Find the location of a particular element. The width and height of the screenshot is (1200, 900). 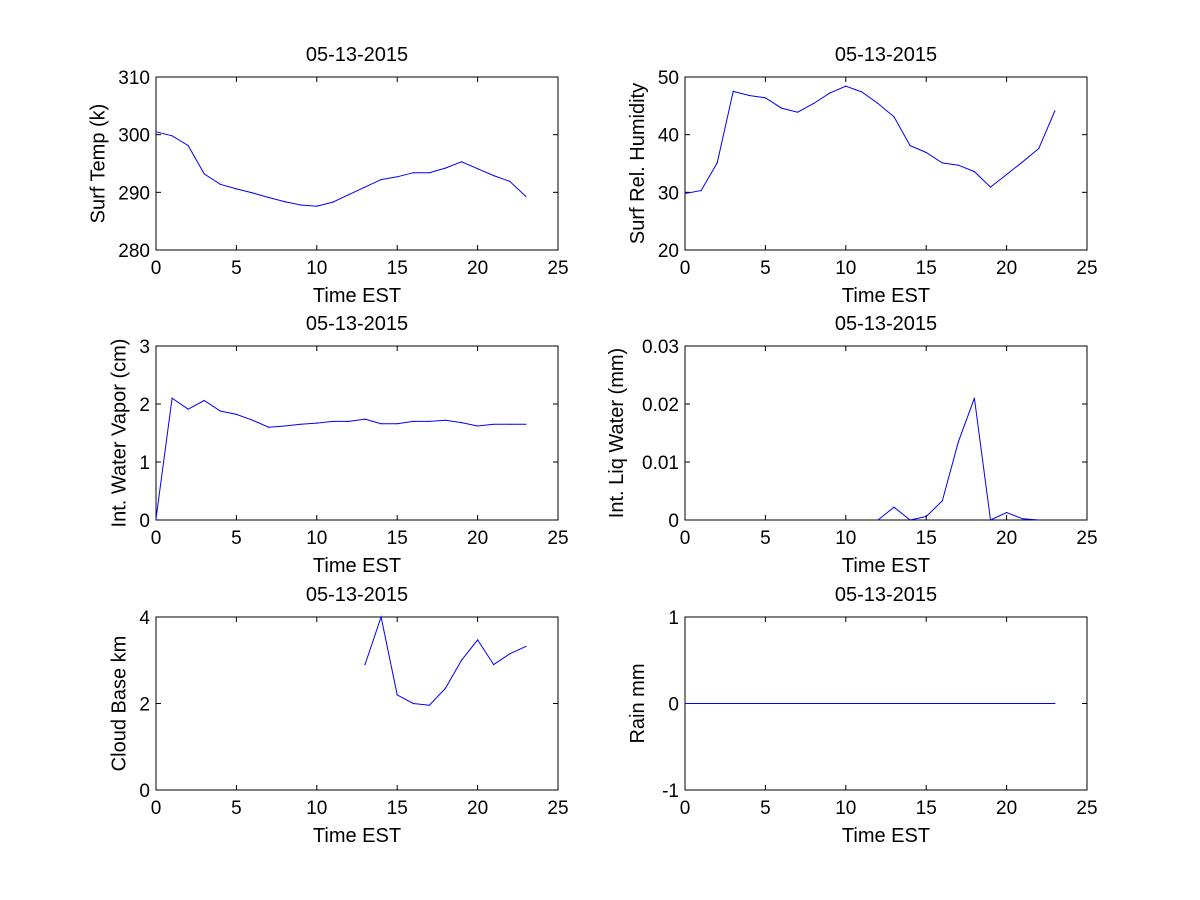

y-tick-label: 290 is located at coordinates (134, 193).